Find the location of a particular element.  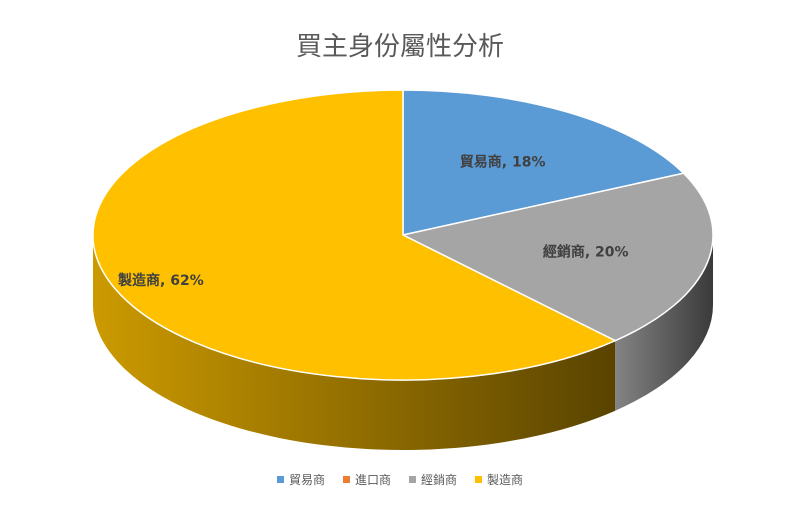

legend-item: 經銷商 is located at coordinates (433, 479).